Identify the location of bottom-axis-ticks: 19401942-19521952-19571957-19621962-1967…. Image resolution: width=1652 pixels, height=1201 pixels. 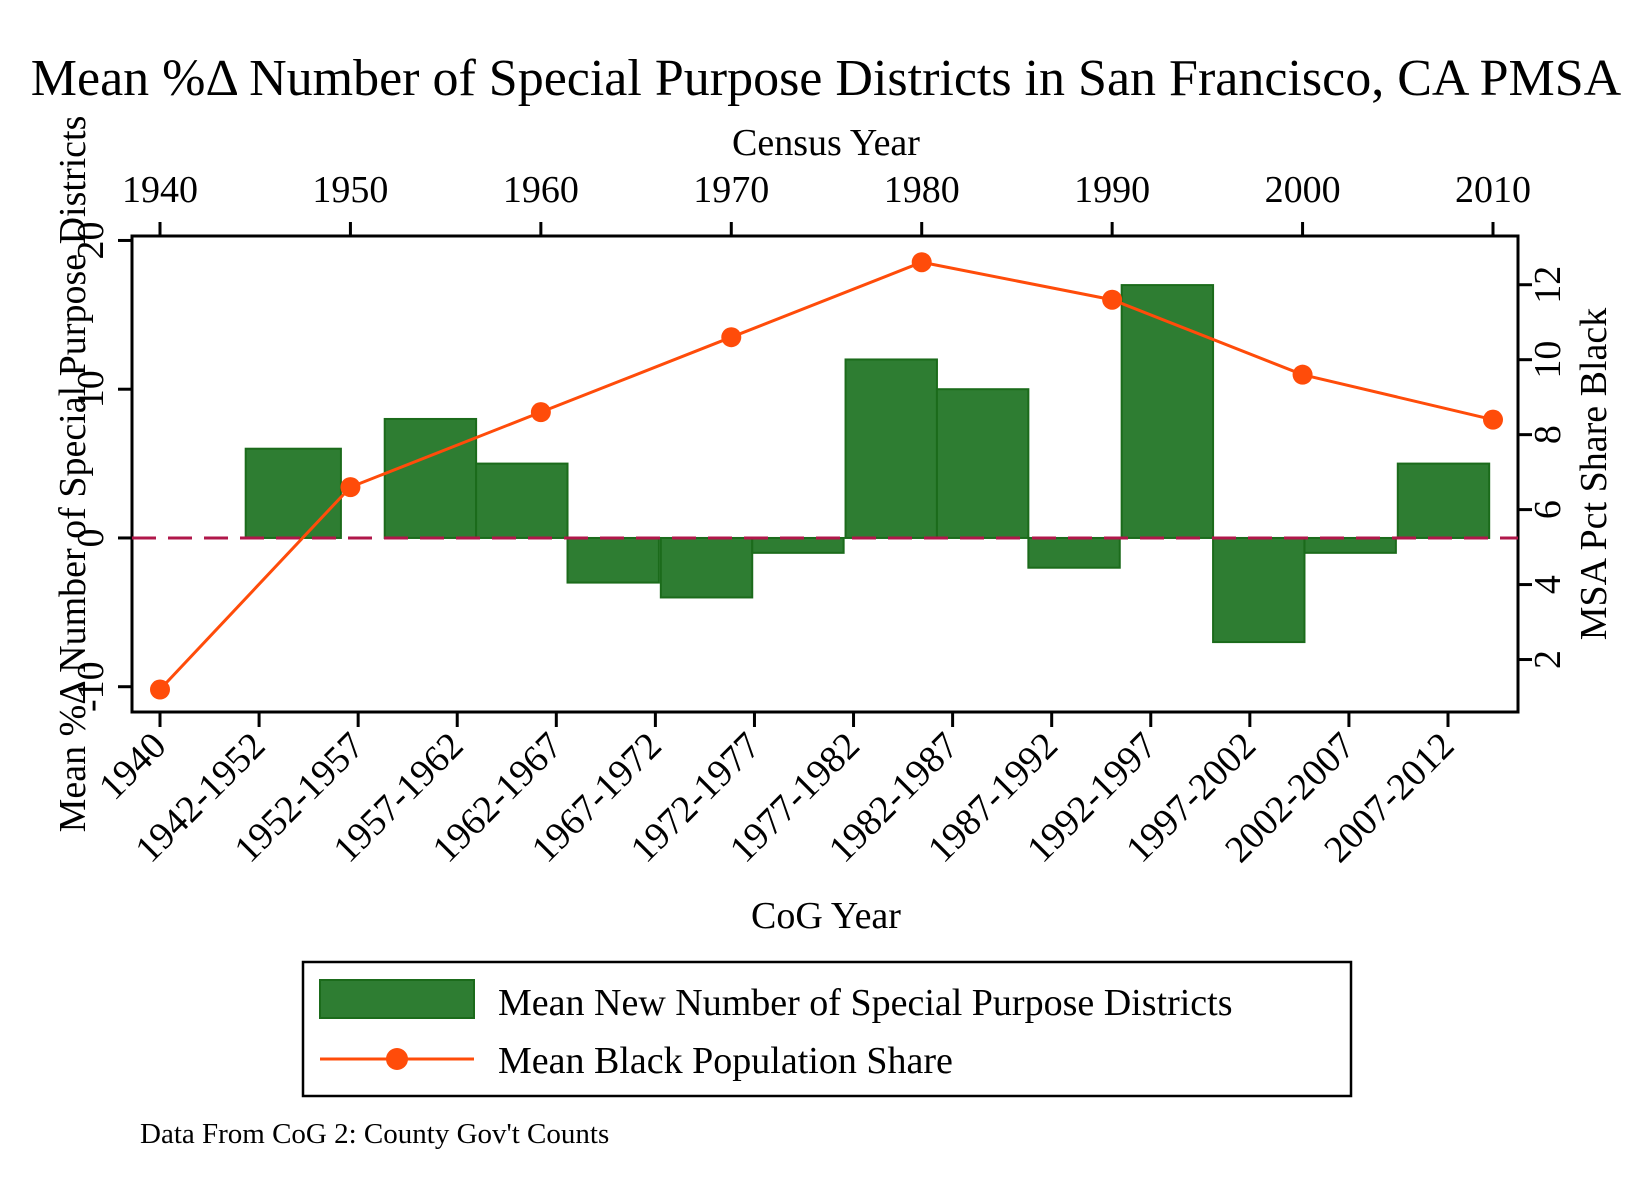
(776, 791).